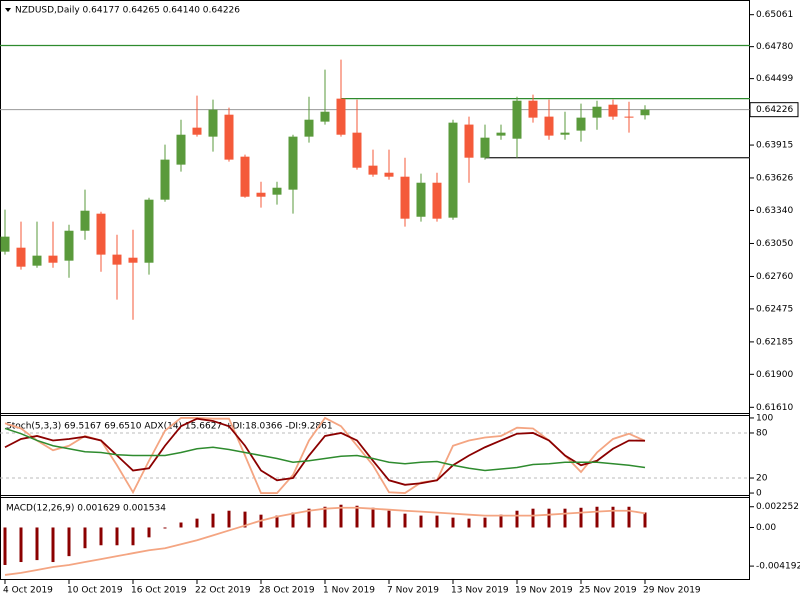  What do you see at coordinates (774, 309) in the screenshot?
I see `y-tick-label: 0.62475` at bounding box center [774, 309].